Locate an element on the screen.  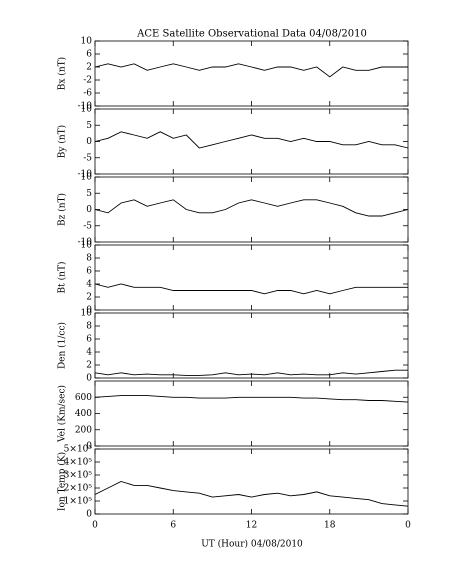
y-axis-label: Bx (nT) is located at coordinates (62, 73).